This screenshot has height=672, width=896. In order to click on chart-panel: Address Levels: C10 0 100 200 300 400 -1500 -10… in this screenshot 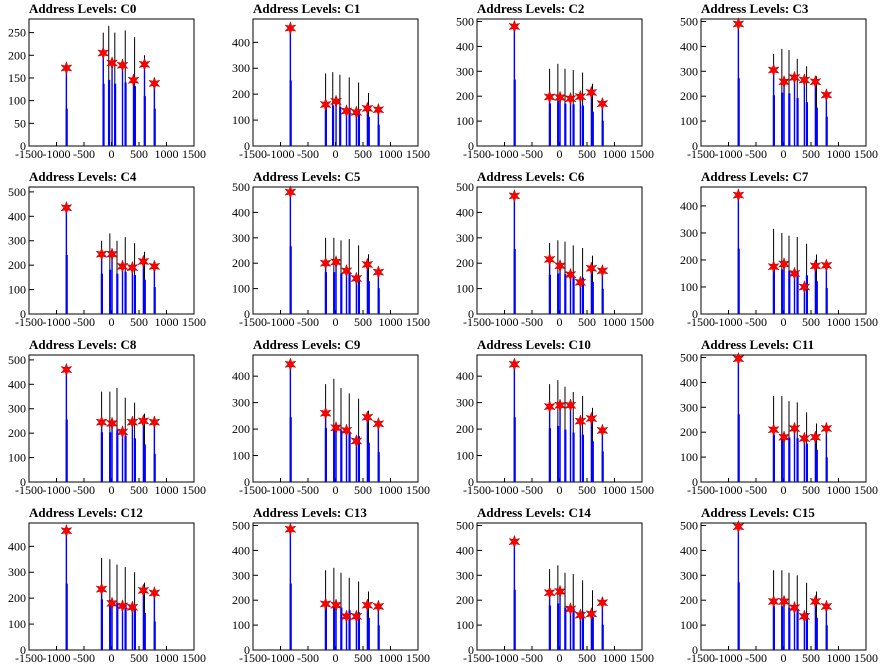, I will do `click(560, 420)`.